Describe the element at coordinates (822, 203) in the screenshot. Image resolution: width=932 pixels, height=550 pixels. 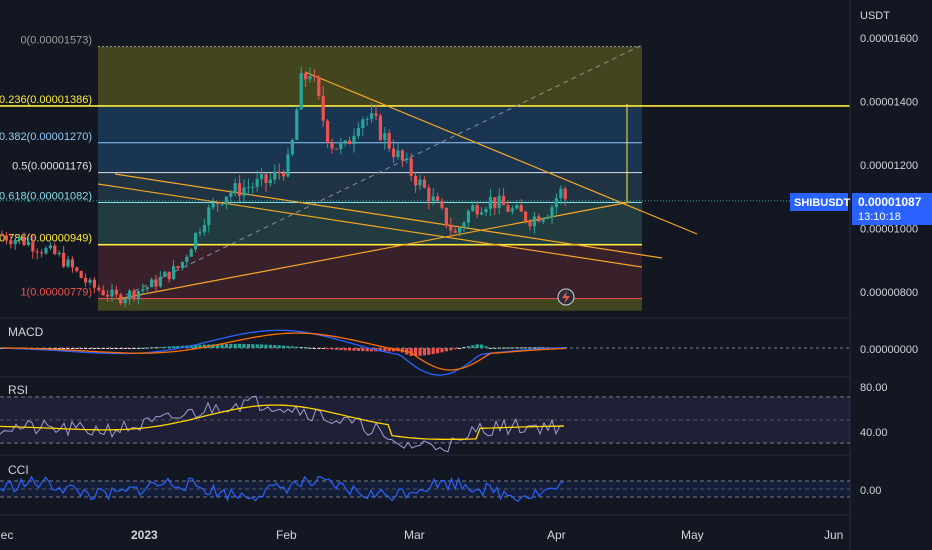
I see `symbol-label: SHIBUSDT` at that location.